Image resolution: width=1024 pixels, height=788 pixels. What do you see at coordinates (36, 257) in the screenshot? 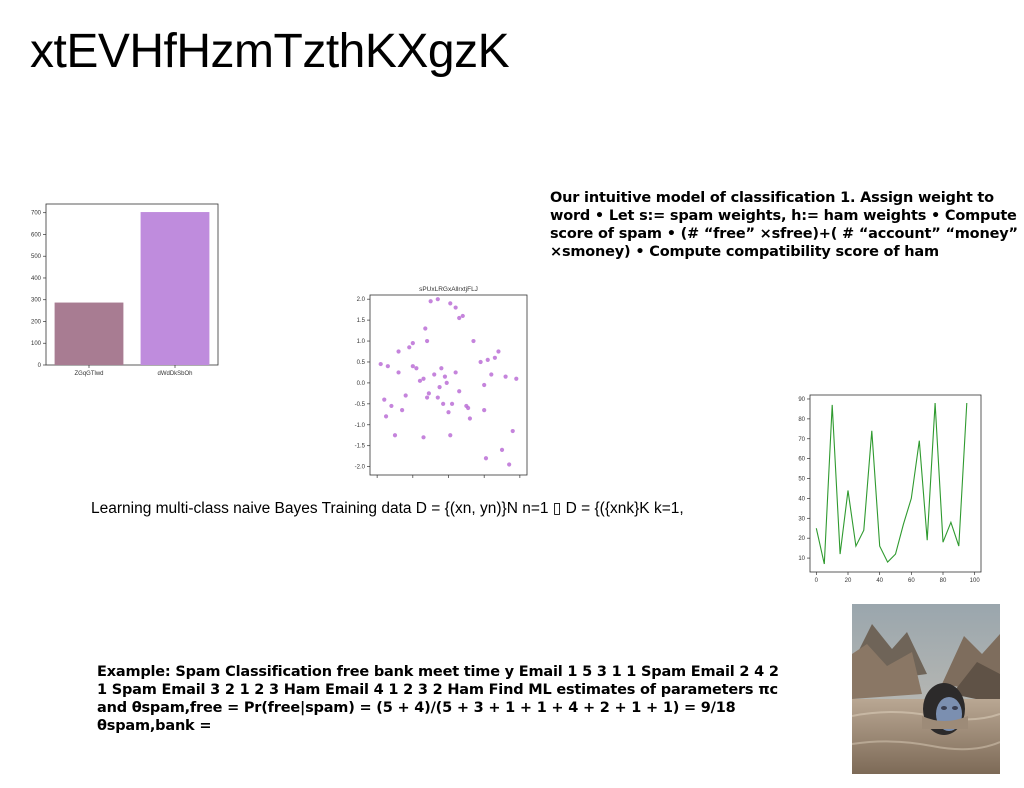
I see `y-tick-label: 500` at bounding box center [36, 257].